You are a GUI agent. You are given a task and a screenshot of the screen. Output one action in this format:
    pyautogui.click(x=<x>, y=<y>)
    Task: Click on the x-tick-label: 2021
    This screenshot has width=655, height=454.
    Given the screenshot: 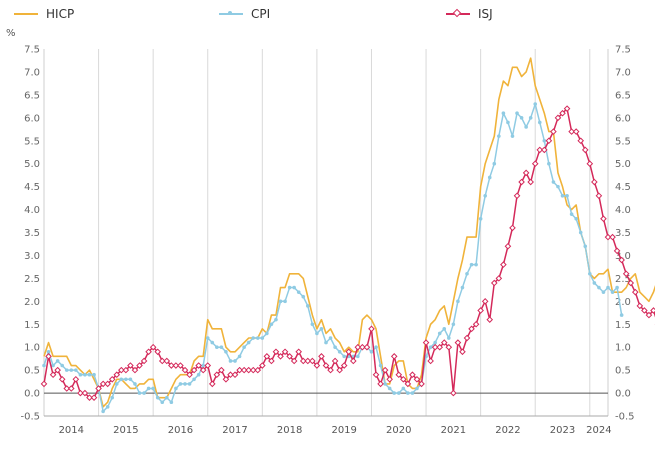 What is the action you would take?
    pyautogui.click(x=453, y=430)
    